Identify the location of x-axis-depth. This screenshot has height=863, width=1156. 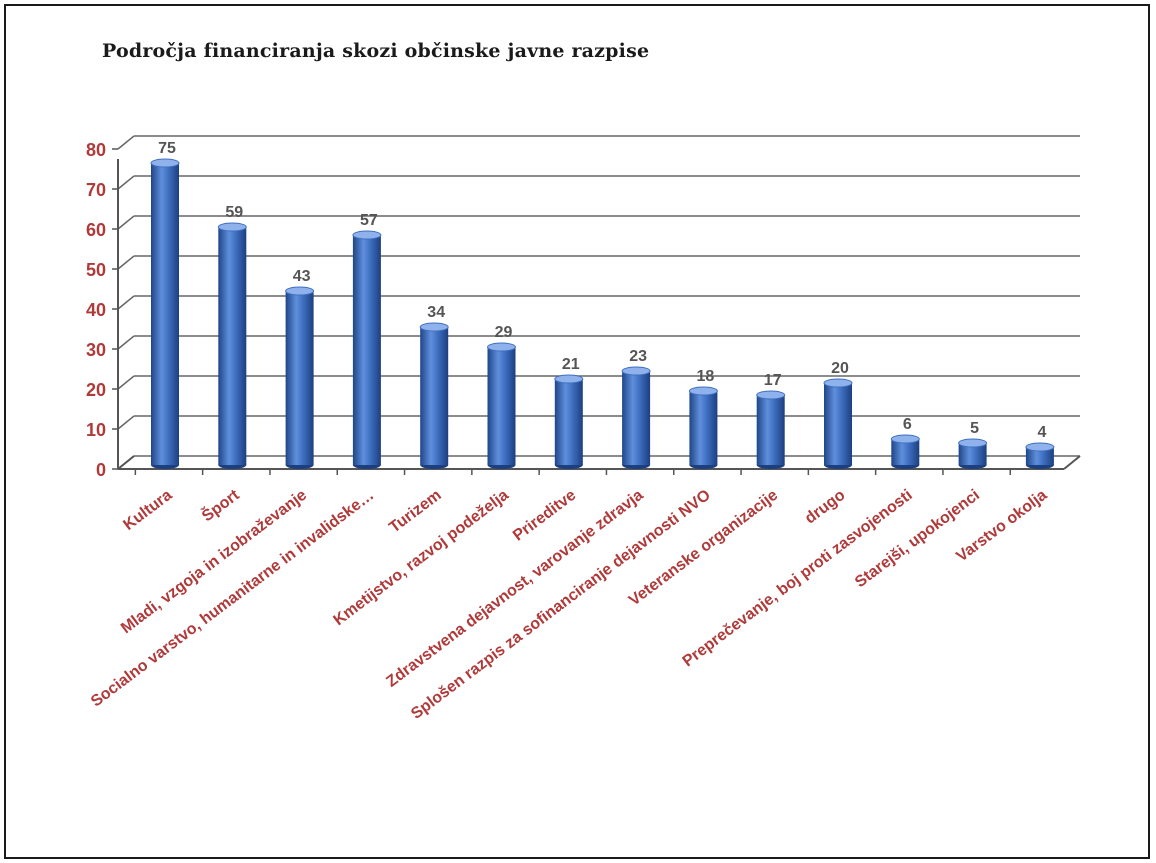
(1072, 462).